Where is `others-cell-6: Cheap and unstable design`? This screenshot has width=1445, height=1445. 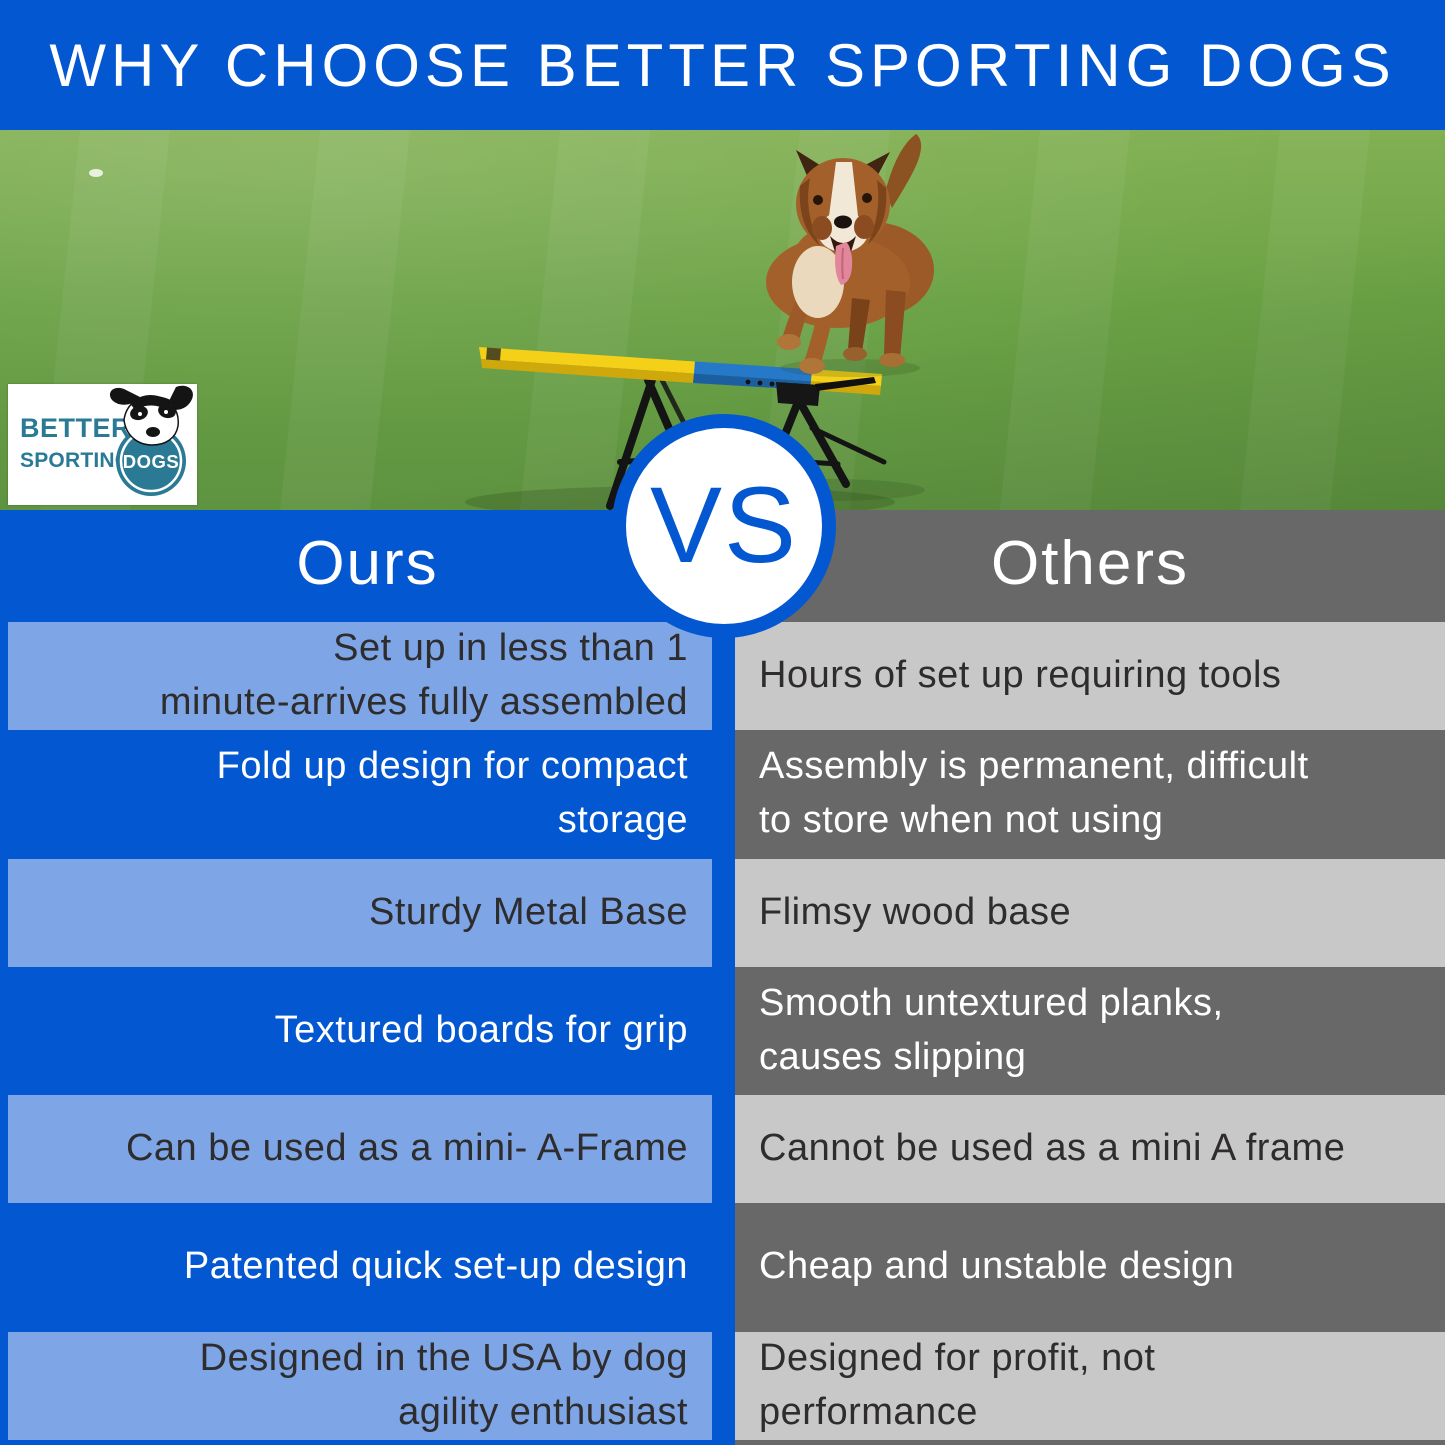
others-cell-6: Cheap and unstable design is located at coordinates (1090, 1267).